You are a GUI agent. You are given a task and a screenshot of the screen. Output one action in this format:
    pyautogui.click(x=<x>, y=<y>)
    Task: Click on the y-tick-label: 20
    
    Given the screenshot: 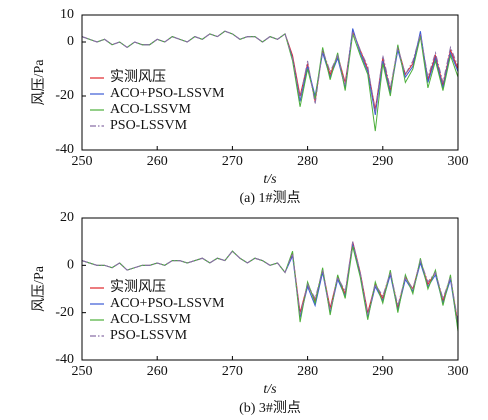 What is the action you would take?
    pyautogui.click(x=67, y=217)
    